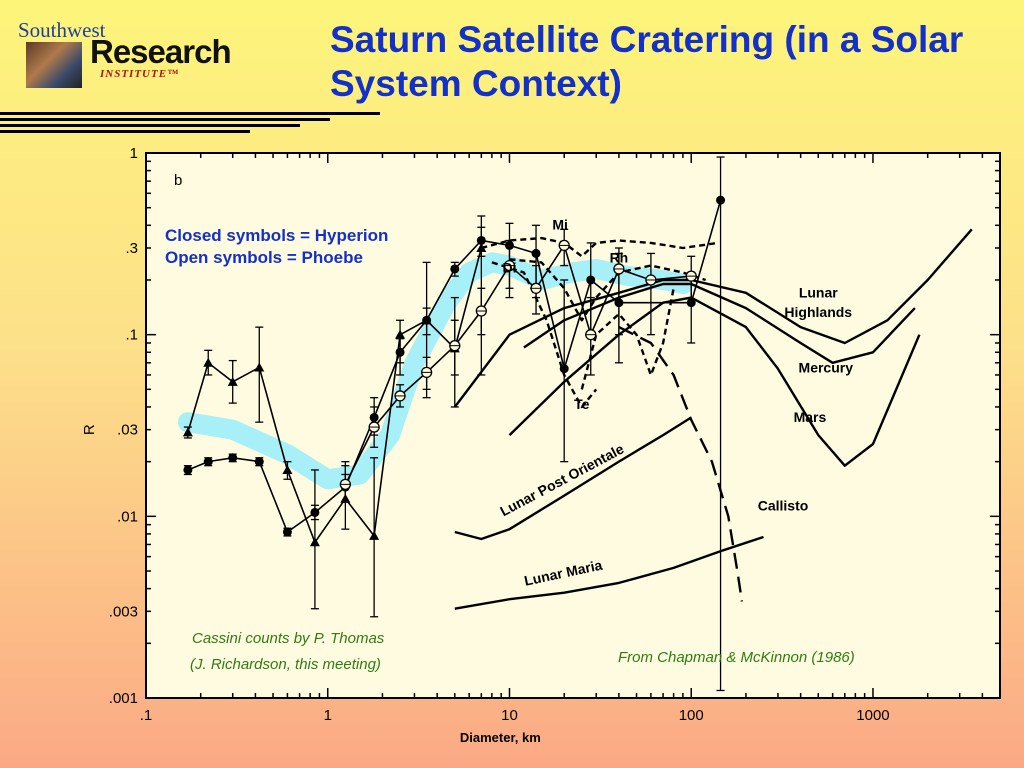 Image resolution: width=1024 pixels, height=768 pixels. I want to click on series-line, so click(335, 395).